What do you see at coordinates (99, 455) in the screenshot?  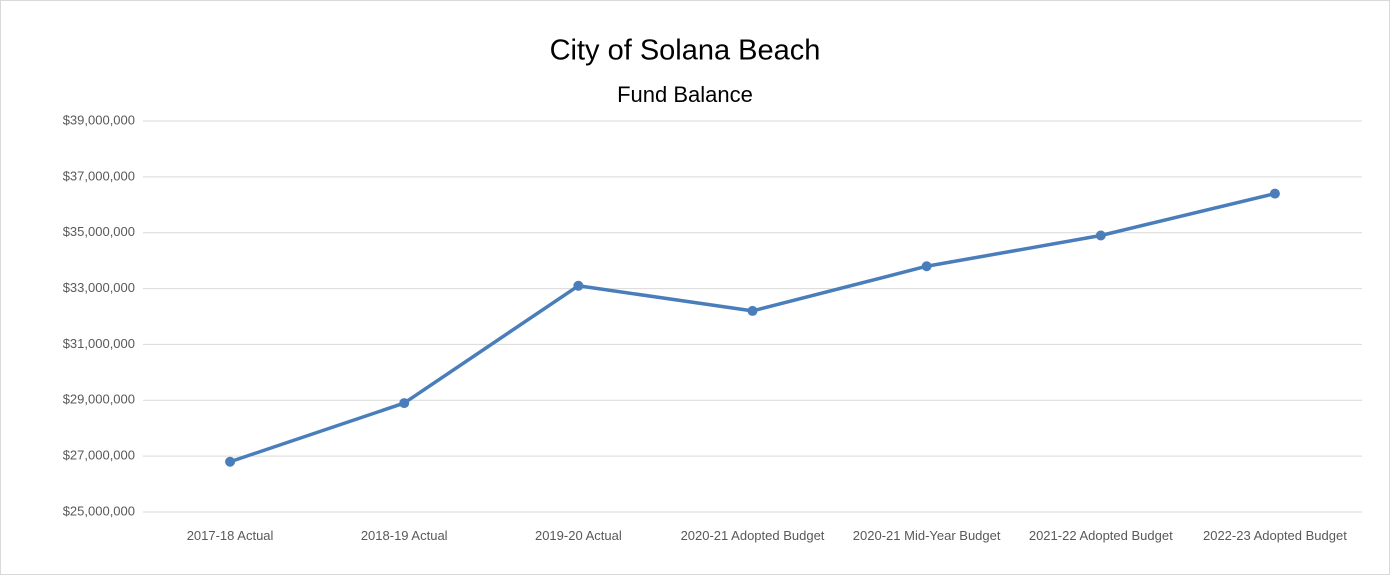 I see `y-tick-label: $27,000,000` at bounding box center [99, 455].